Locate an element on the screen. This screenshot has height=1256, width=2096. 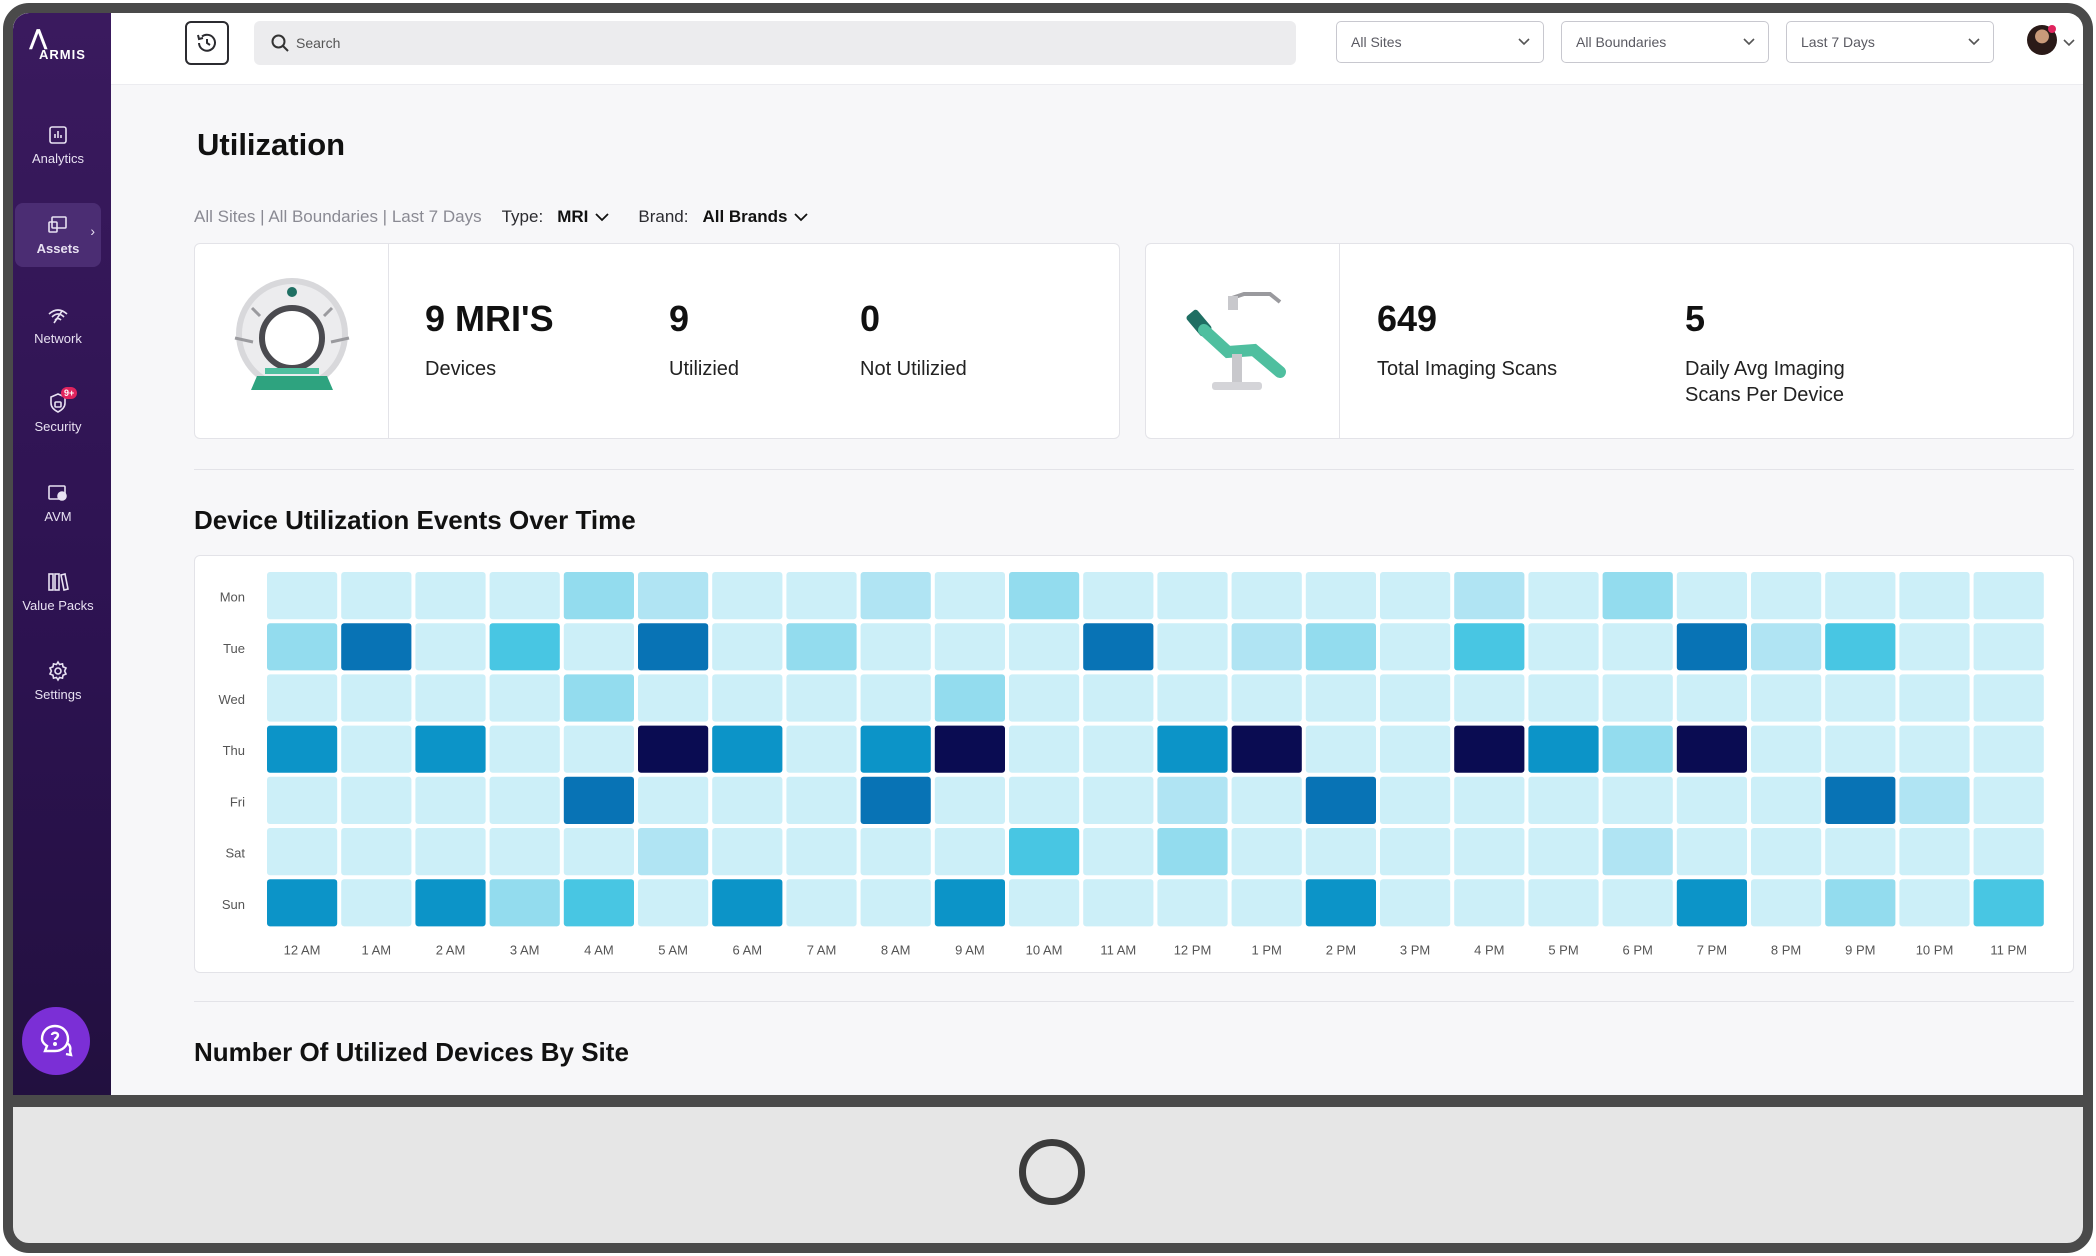
sidebar-item-value-packs: Value Packs is located at coordinates (58, 592).